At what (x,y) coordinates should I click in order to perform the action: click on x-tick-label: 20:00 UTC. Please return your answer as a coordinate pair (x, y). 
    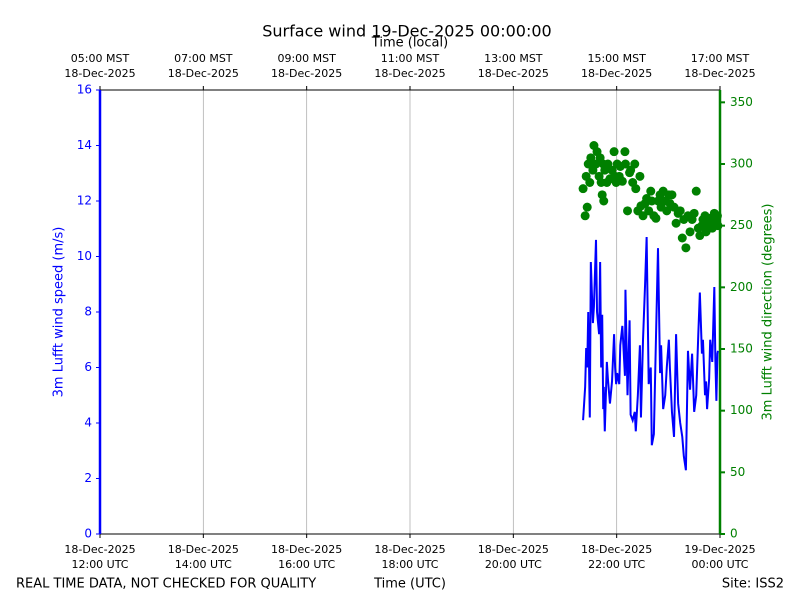
    Looking at the image, I should click on (513, 564).